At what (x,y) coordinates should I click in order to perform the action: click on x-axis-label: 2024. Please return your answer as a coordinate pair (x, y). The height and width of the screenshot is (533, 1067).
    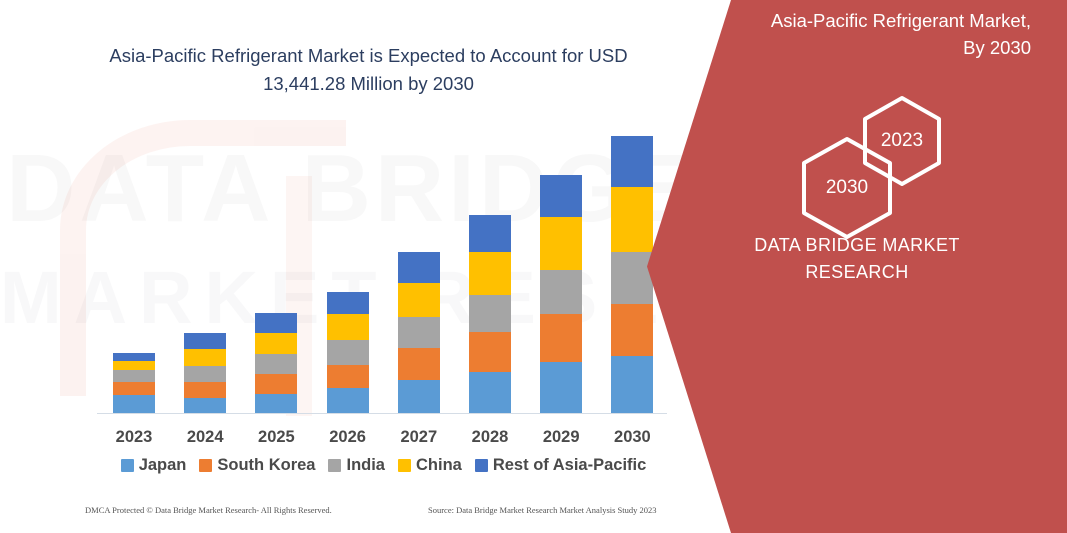
    Looking at the image, I should click on (205, 437).